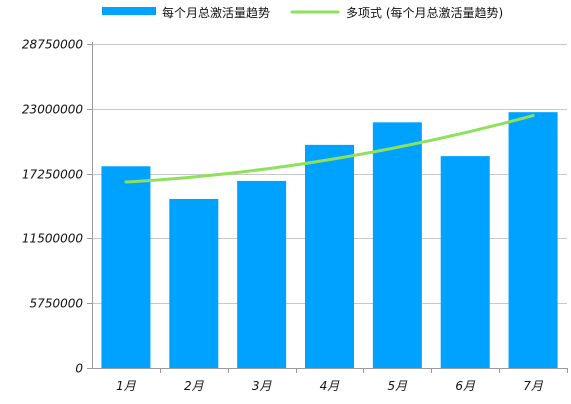  I want to click on y-tick-label: 17250000, so click(52, 175).